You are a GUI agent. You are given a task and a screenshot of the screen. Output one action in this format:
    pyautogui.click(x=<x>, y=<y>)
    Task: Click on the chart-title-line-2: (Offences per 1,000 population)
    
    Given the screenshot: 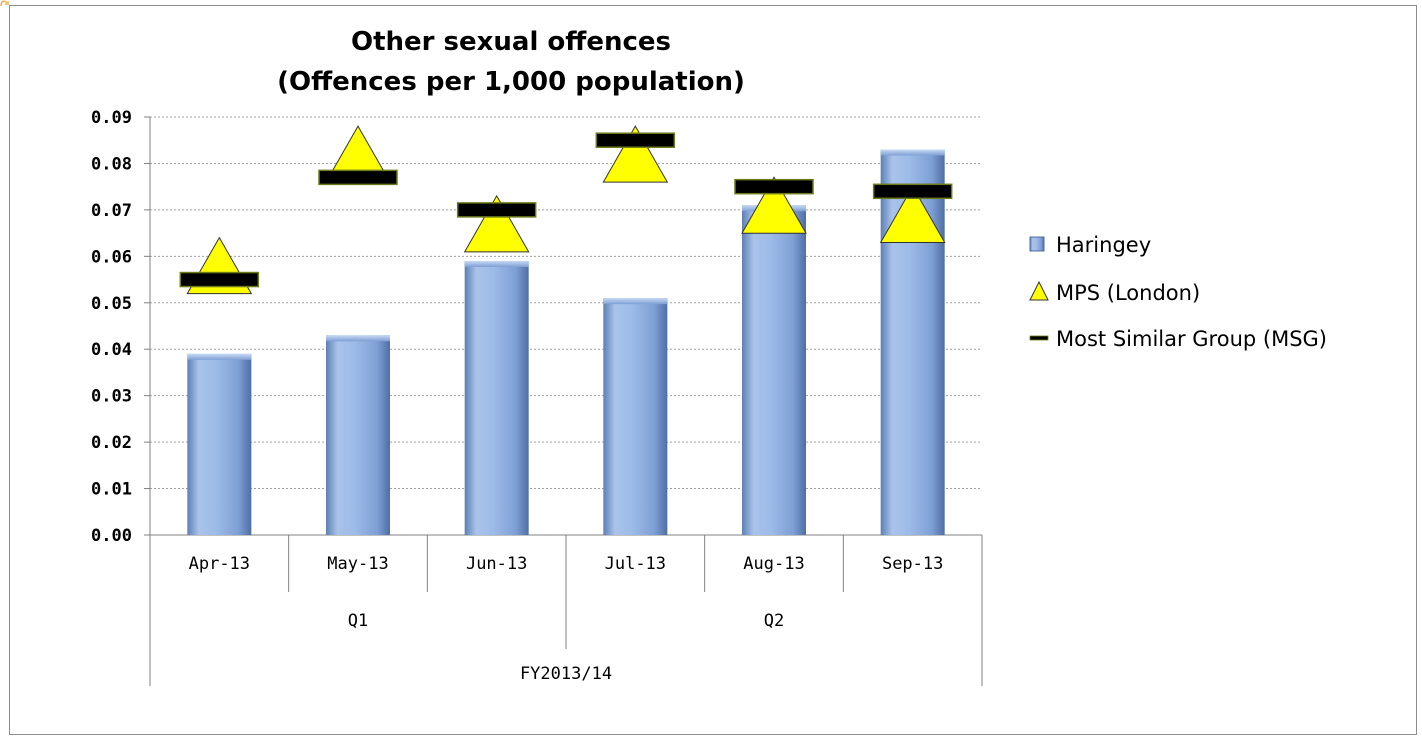 What is the action you would take?
    pyautogui.click(x=511, y=82)
    